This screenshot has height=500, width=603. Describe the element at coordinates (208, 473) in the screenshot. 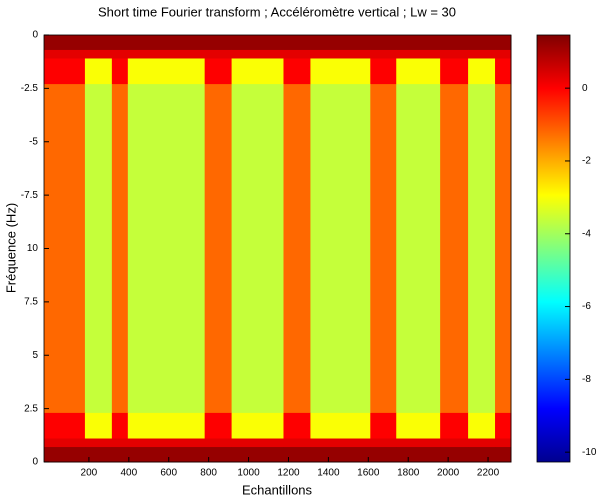

I see `x-tick-label: 800` at that location.